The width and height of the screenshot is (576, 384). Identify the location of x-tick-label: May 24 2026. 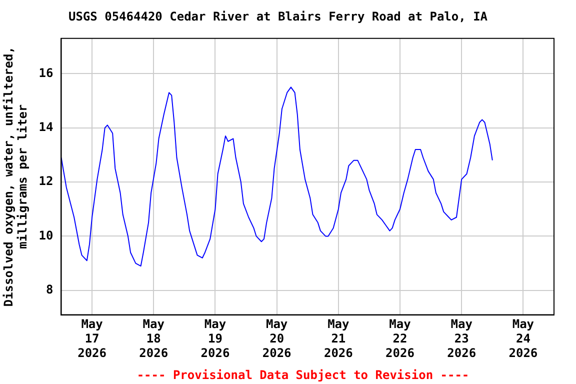
(523, 338).